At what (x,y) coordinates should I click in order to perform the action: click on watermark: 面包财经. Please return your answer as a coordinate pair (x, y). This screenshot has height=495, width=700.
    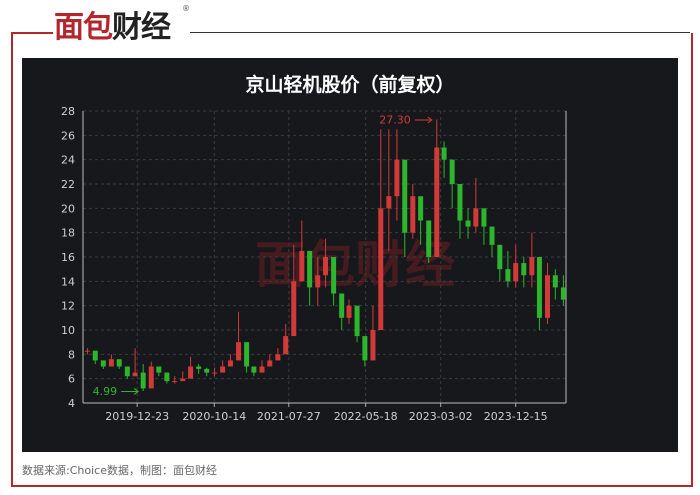
    Looking at the image, I should click on (355, 265).